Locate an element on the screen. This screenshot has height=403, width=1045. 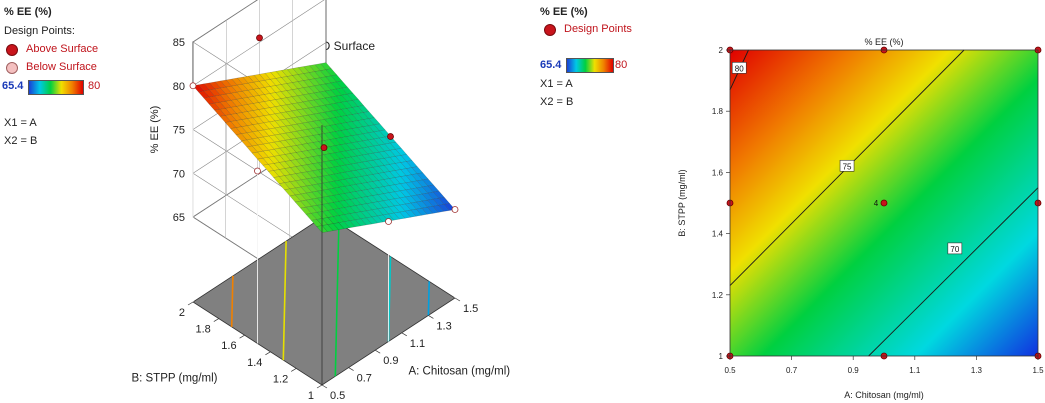
contour-label: 80 is located at coordinates (739, 68).